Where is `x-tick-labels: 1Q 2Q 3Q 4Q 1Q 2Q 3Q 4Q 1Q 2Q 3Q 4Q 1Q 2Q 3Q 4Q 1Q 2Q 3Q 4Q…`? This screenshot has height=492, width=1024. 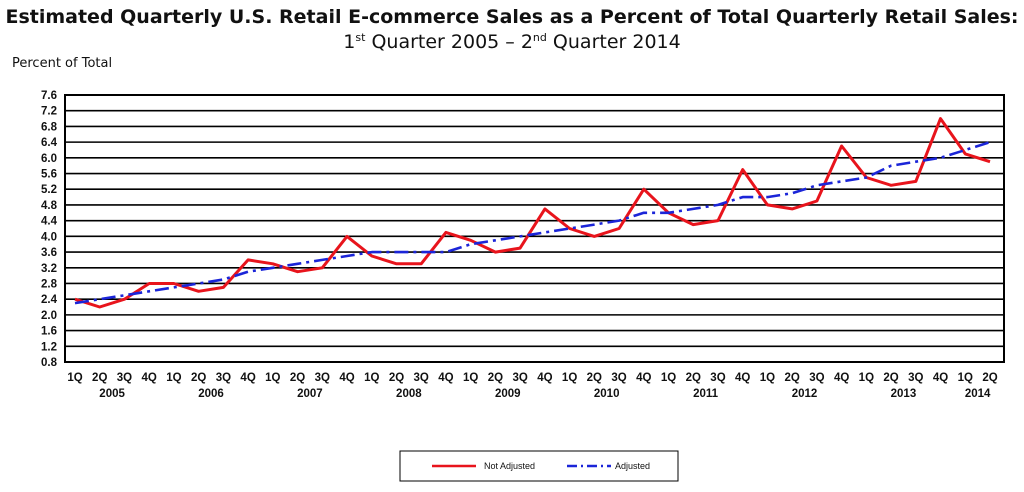 x-tick-labels: 1Q 2Q 3Q 4Q 1Q 2Q 3Q 4Q 1Q 2Q 3Q 4Q 1Q 2Q 3Q 4Q 1Q 2Q 3Q 4Q… is located at coordinates (532, 386).